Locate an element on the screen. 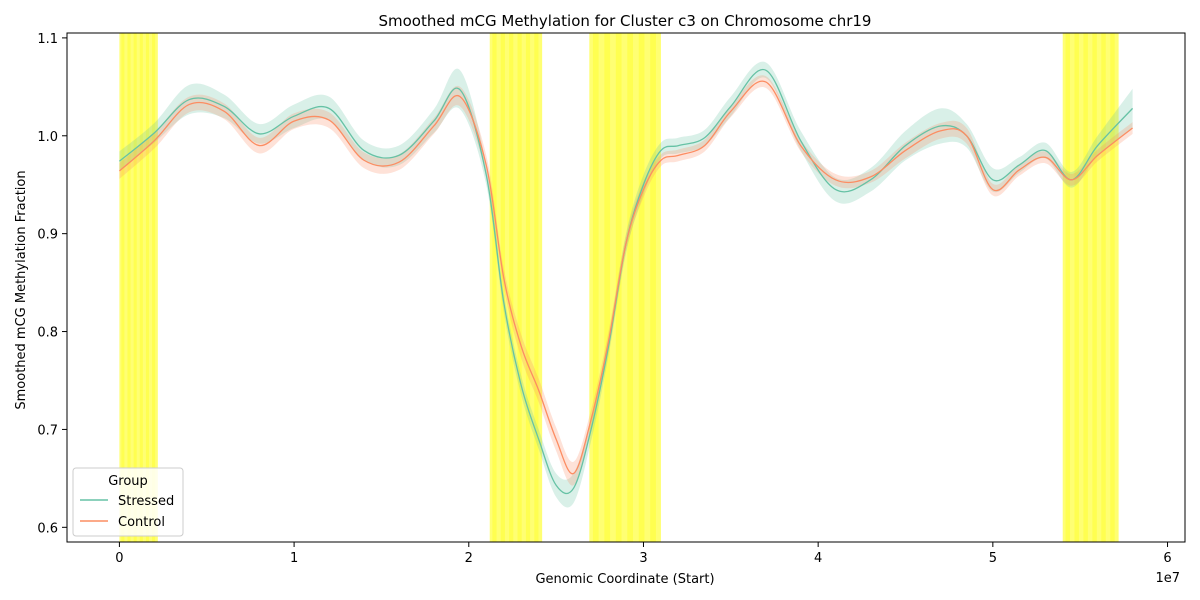  y-tick-label: 1.1 is located at coordinates (47, 39).